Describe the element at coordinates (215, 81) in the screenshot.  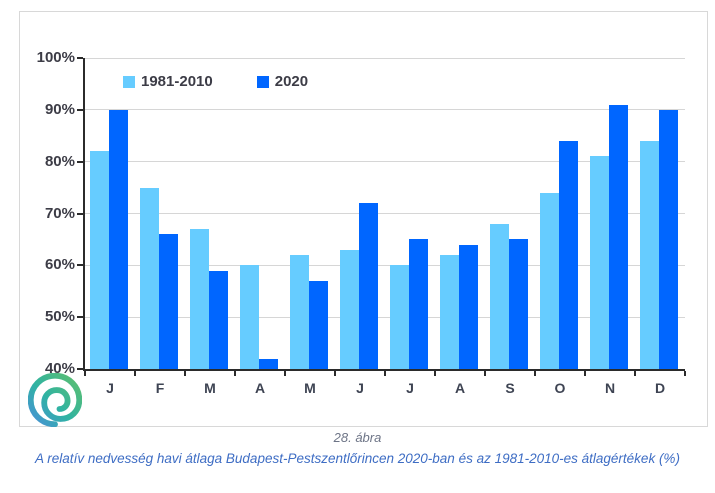
I see `chart-legend: 1981-2010 2020` at that location.